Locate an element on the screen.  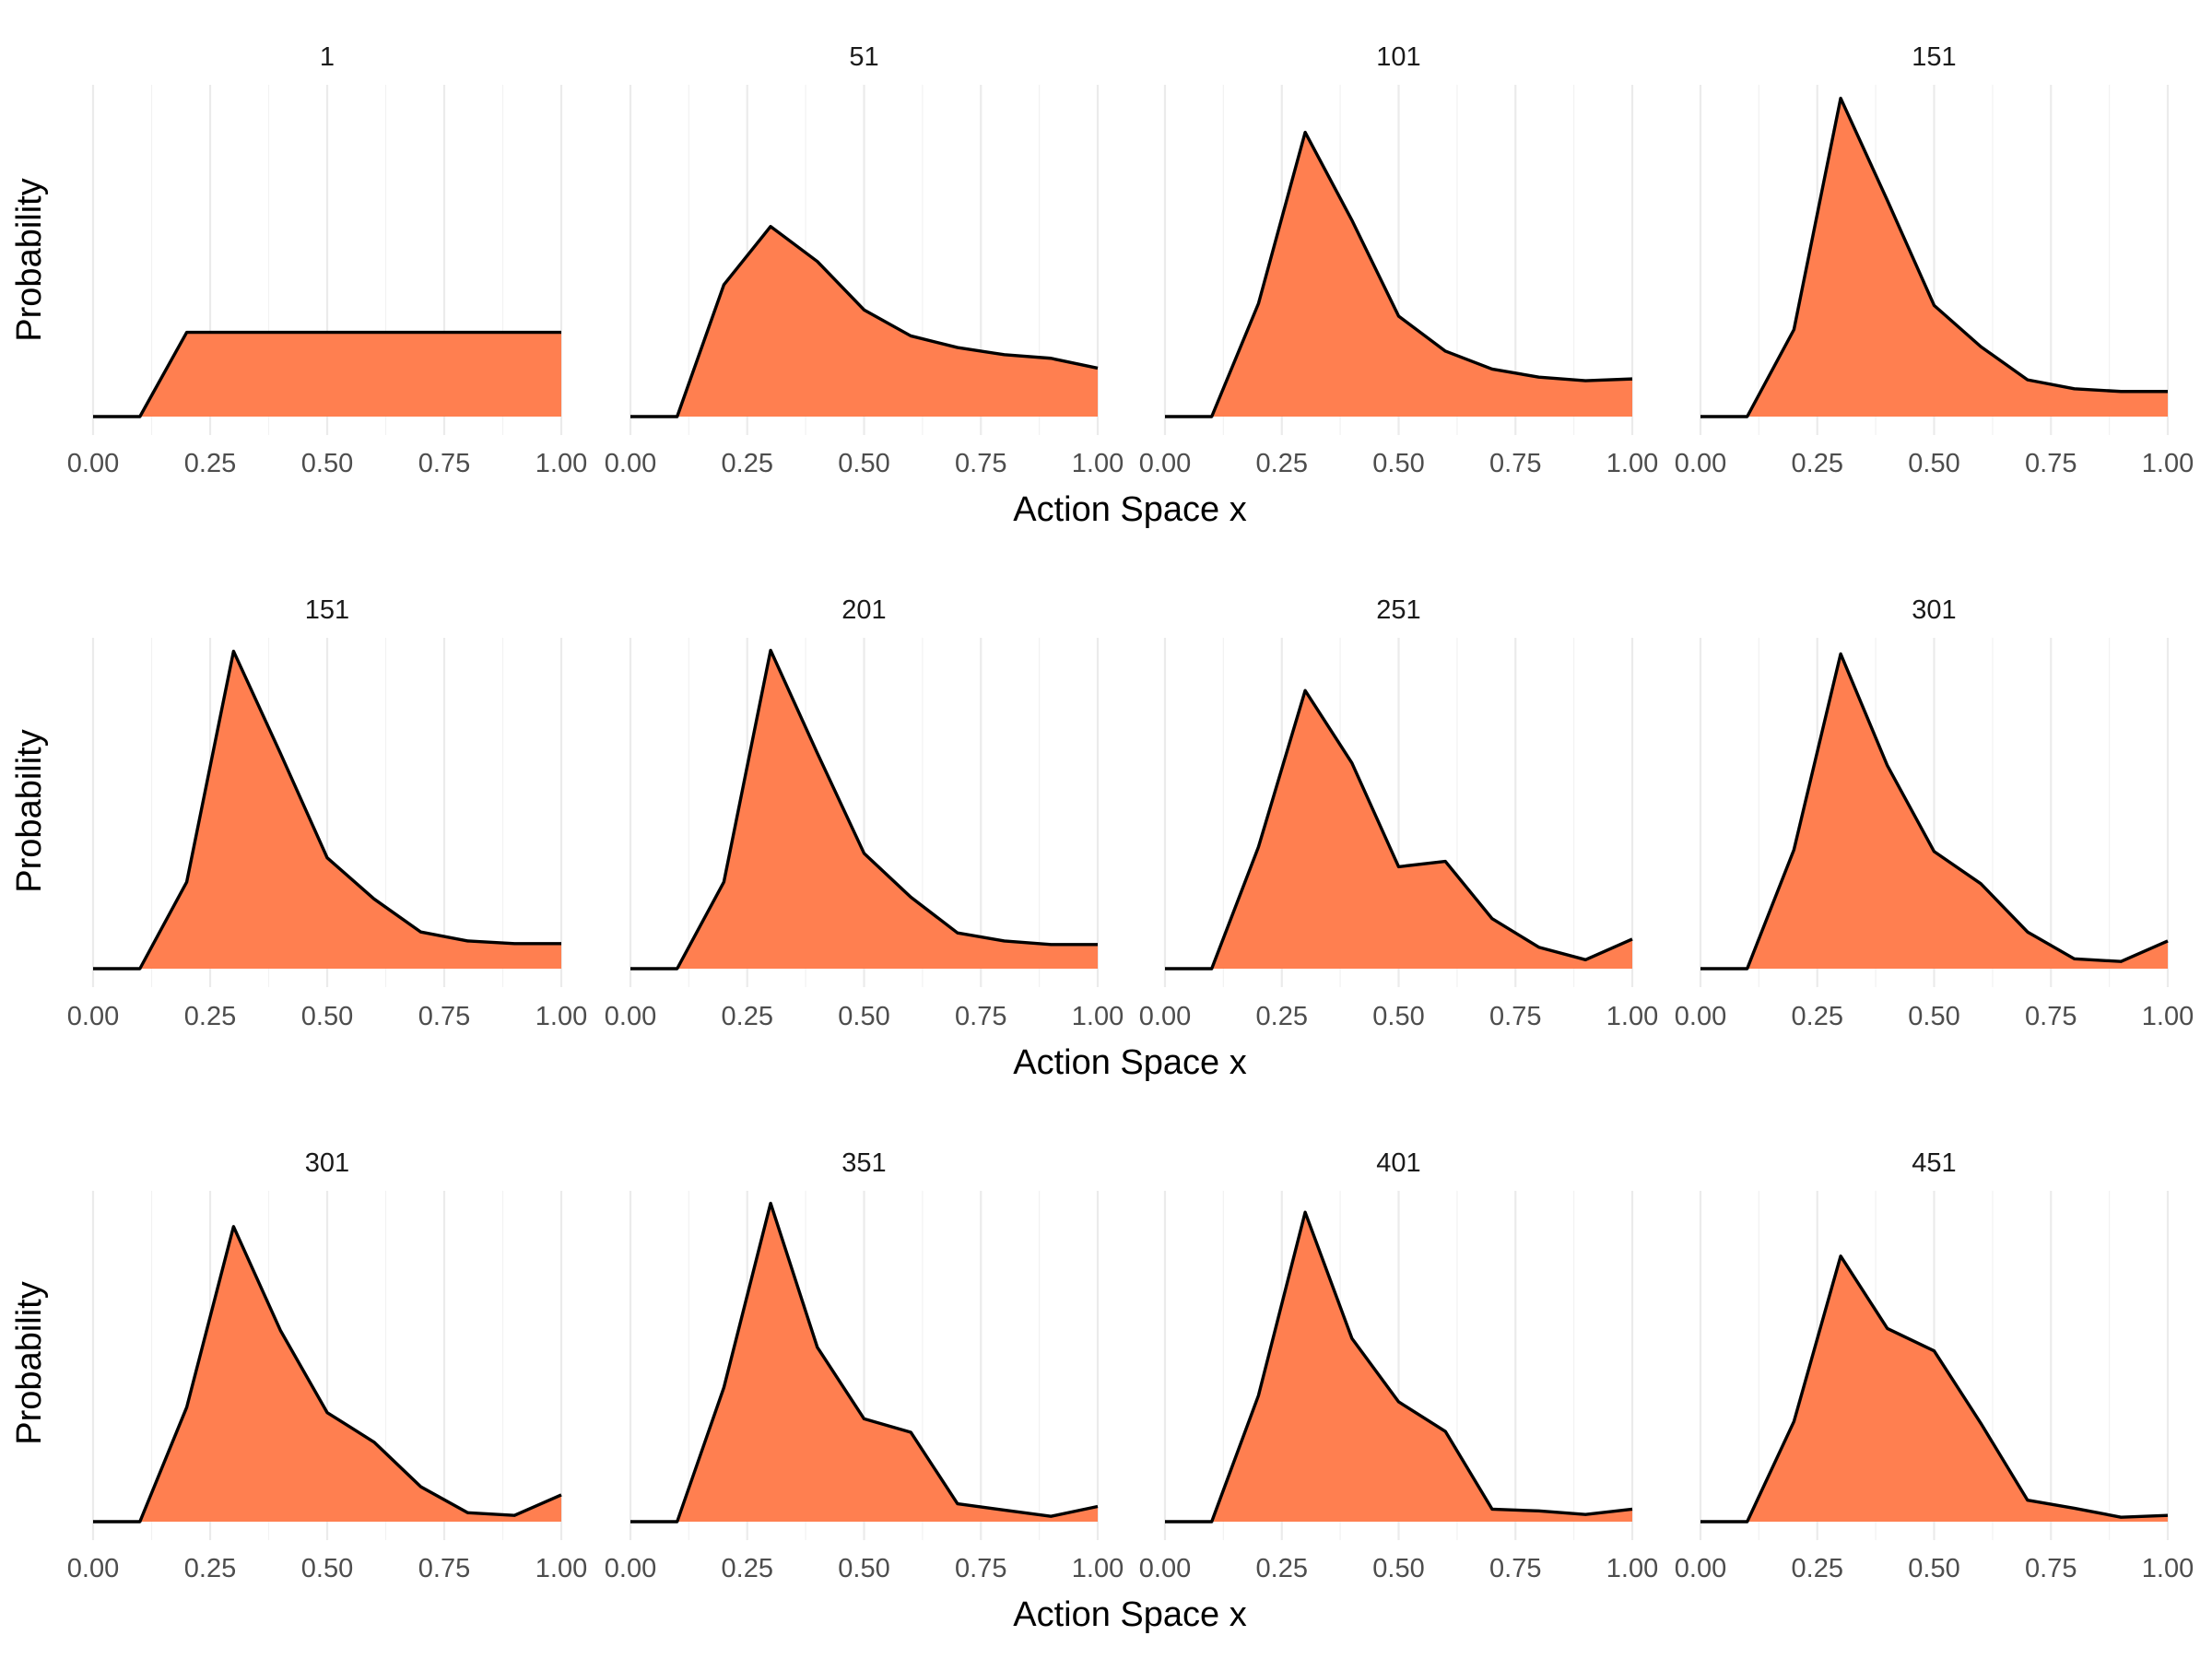
panel-title: 101 is located at coordinates (1398, 57).